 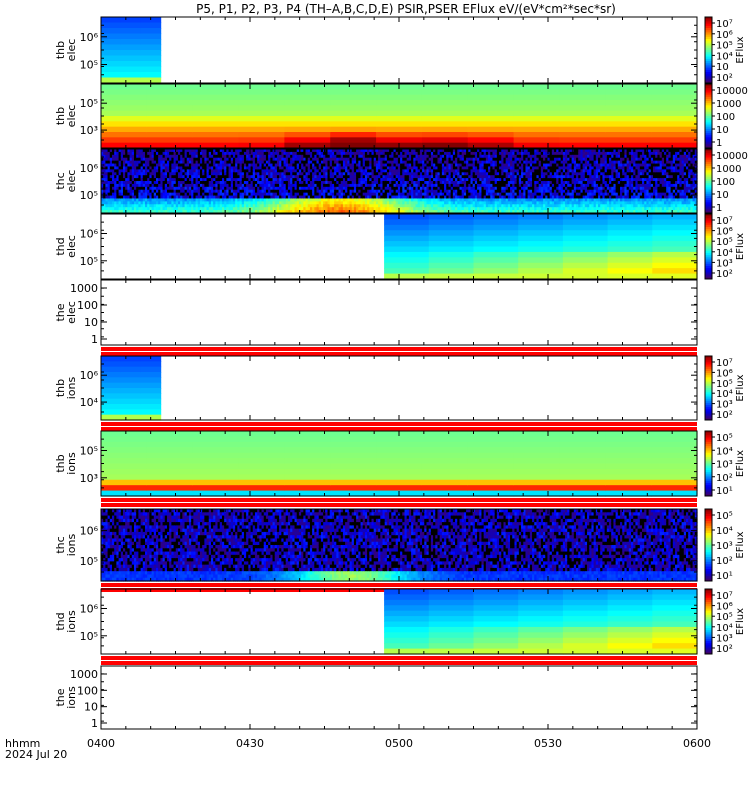 I want to click on colorbar-tick-label: 10⁴, so click(x=724, y=56).